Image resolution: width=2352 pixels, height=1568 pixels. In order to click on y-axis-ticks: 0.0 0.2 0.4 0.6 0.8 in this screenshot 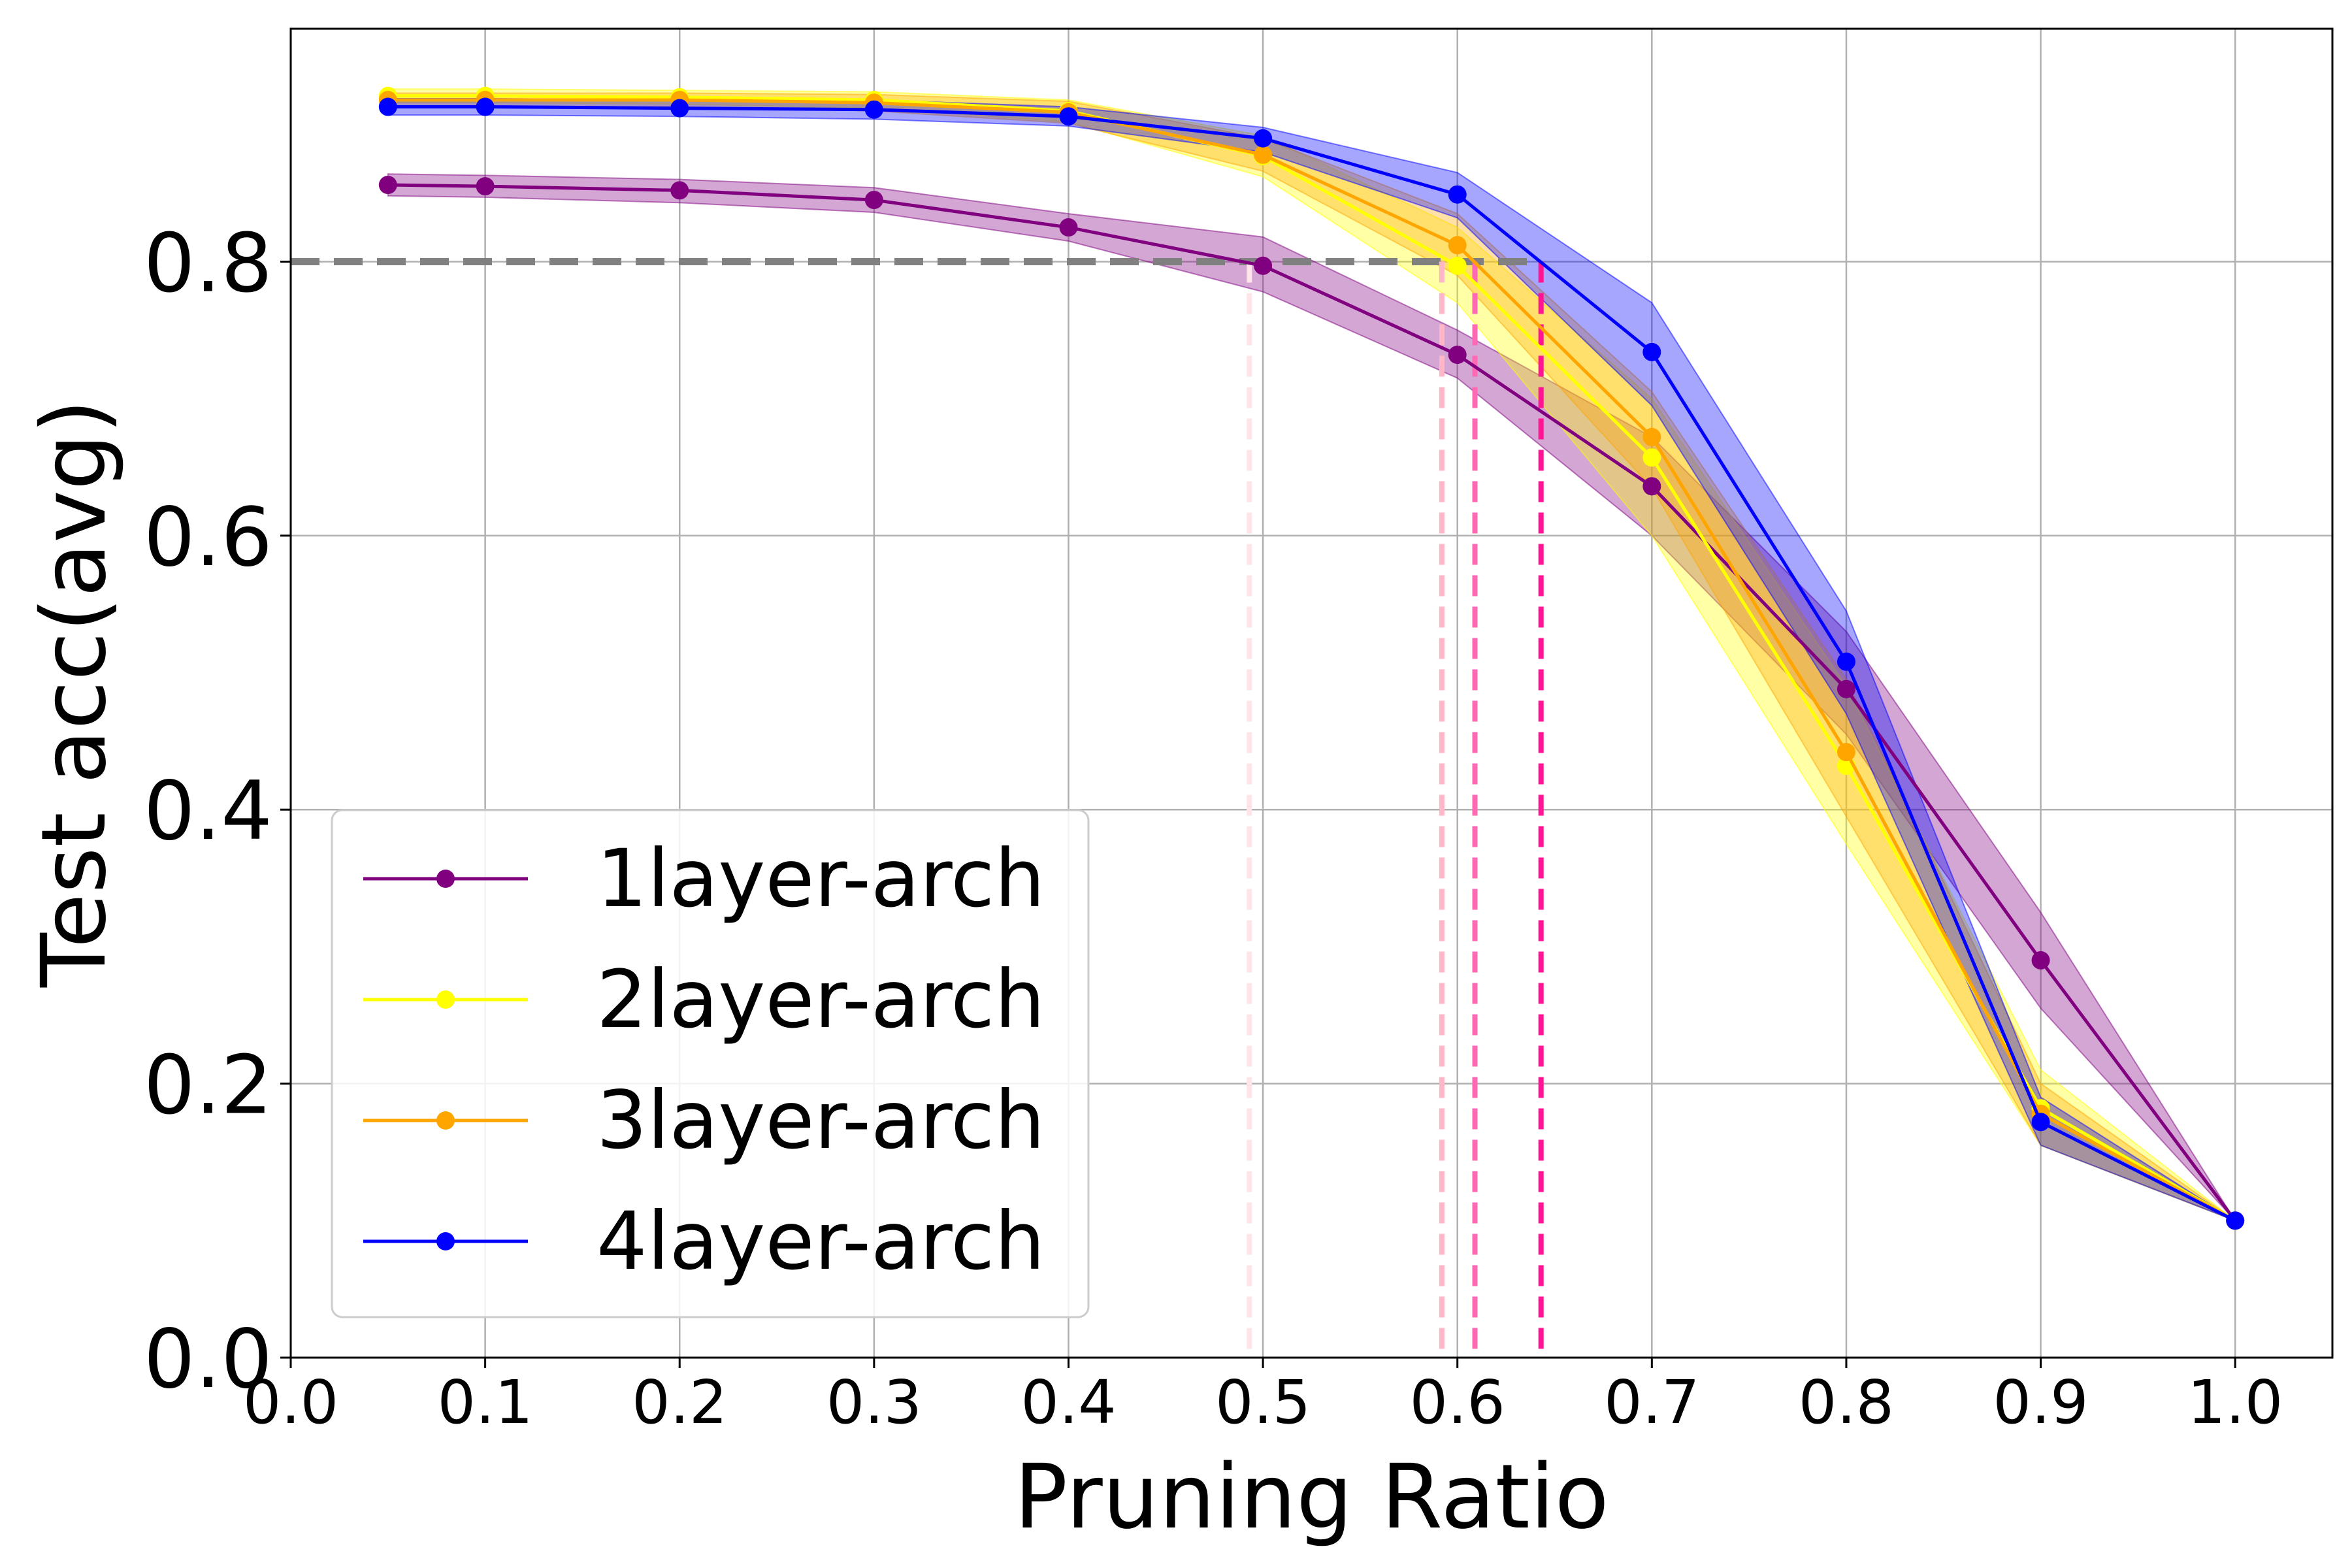, I will do `click(217, 811)`.